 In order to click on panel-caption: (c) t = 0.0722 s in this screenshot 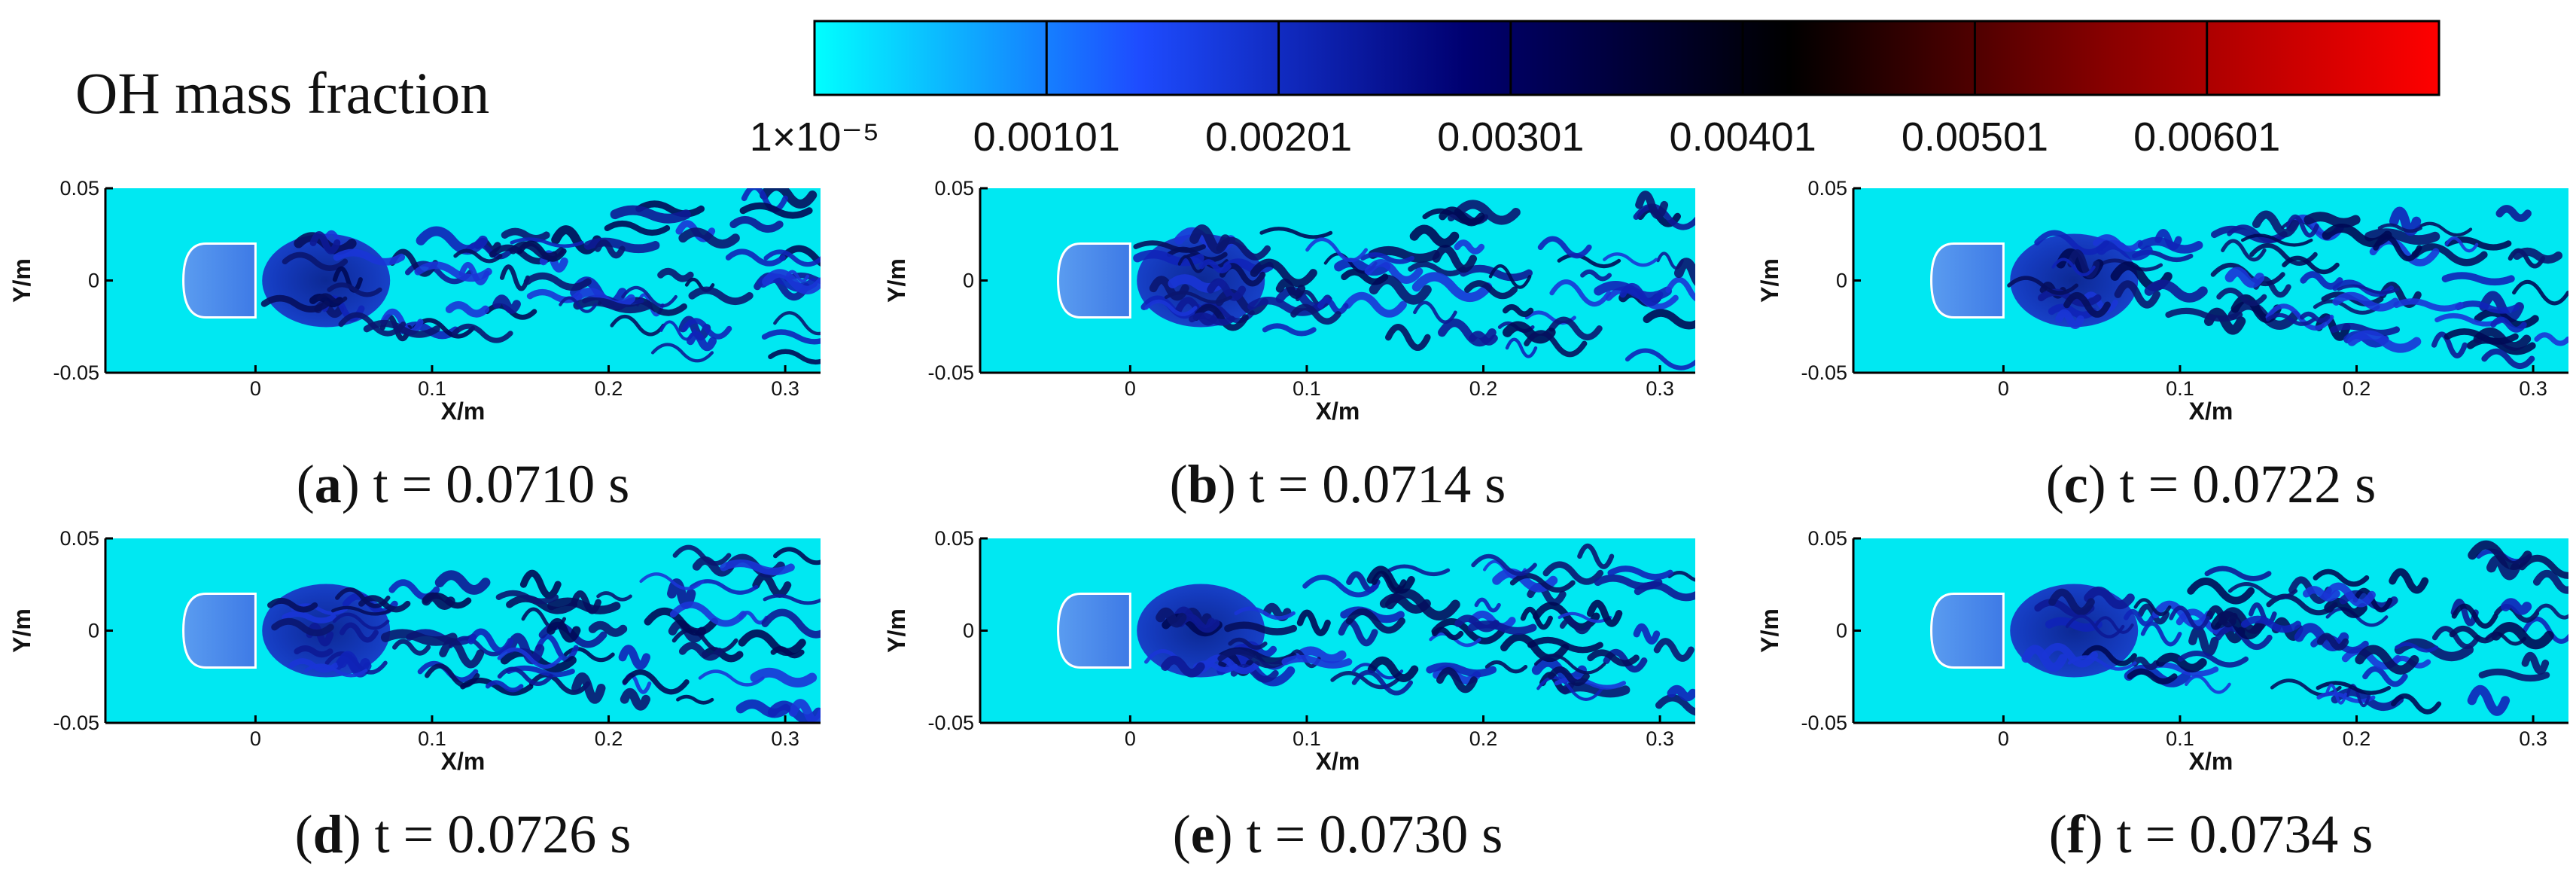, I will do `click(2211, 484)`.